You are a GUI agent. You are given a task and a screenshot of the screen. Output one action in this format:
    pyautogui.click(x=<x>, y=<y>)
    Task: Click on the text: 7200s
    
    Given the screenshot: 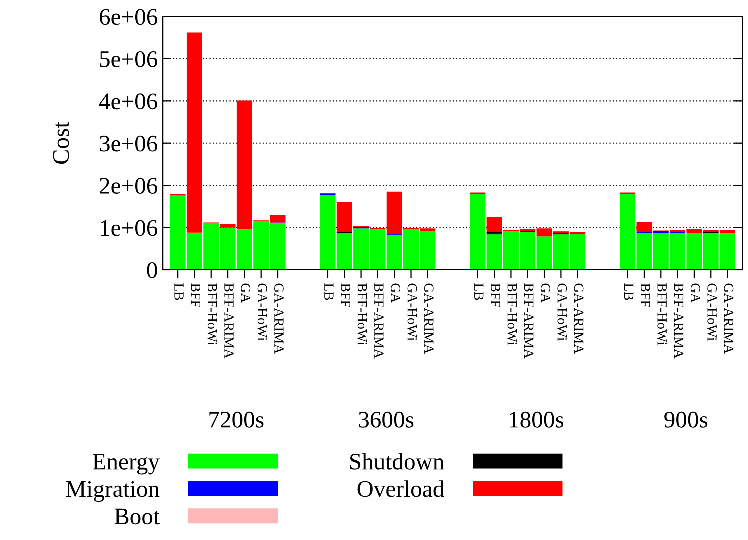 What is the action you would take?
    pyautogui.click(x=237, y=420)
    